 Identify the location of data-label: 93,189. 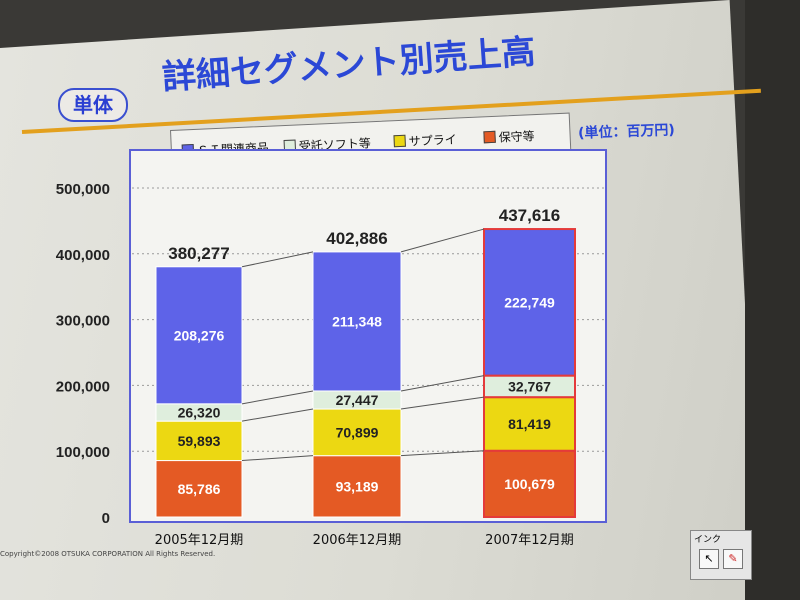
(357, 486).